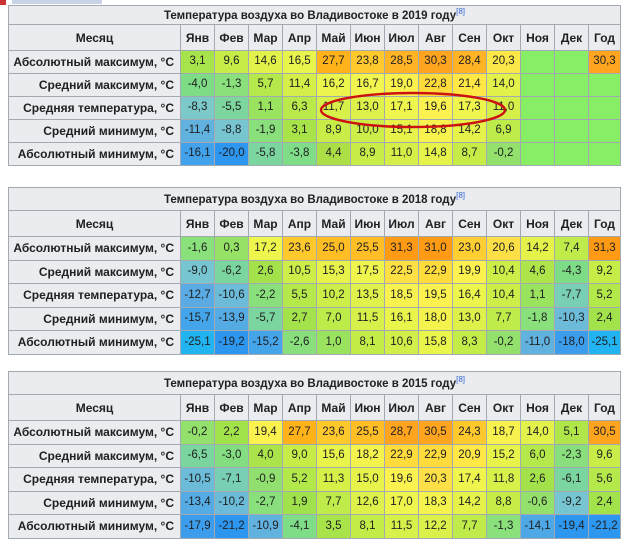 The image size is (640, 553). What do you see at coordinates (503, 455) in the screenshot?
I see `temperature-cell: 15,2` at bounding box center [503, 455].